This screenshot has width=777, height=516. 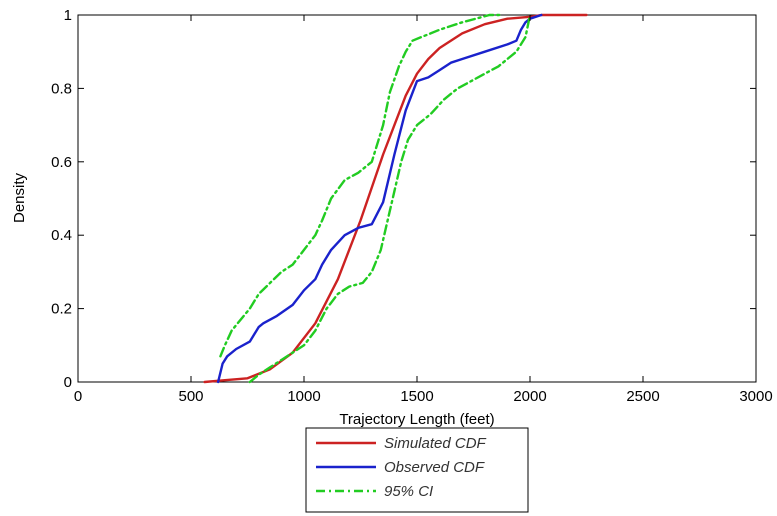 I want to click on x-tick-label: 2000, so click(x=529, y=396).